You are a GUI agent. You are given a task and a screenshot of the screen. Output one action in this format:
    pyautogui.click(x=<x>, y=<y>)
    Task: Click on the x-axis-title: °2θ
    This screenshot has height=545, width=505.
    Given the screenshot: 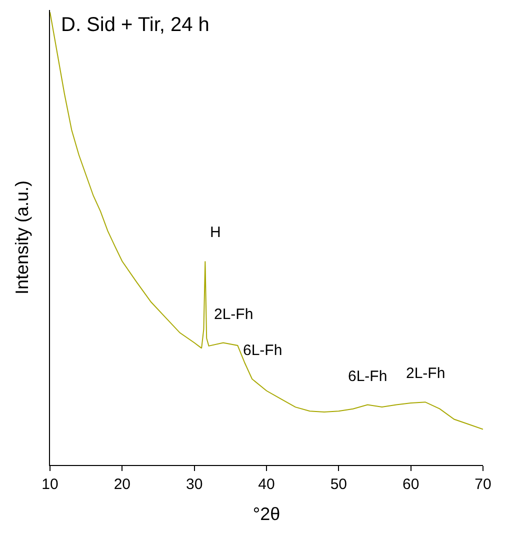 What is the action you would take?
    pyautogui.click(x=266, y=514)
    